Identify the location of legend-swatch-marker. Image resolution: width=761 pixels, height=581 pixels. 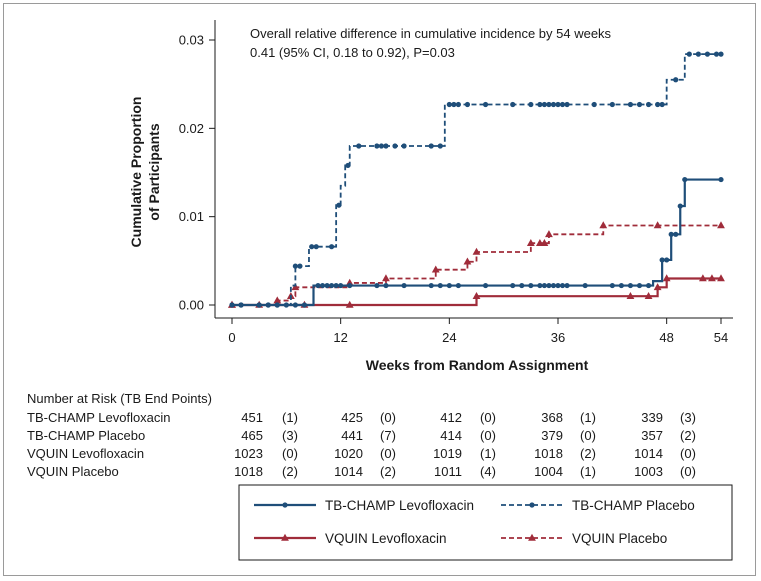
(285, 505).